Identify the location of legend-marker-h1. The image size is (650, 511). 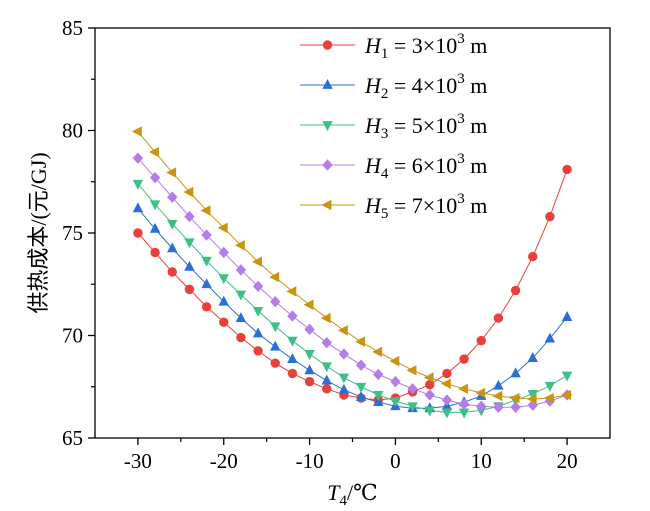
(327, 45).